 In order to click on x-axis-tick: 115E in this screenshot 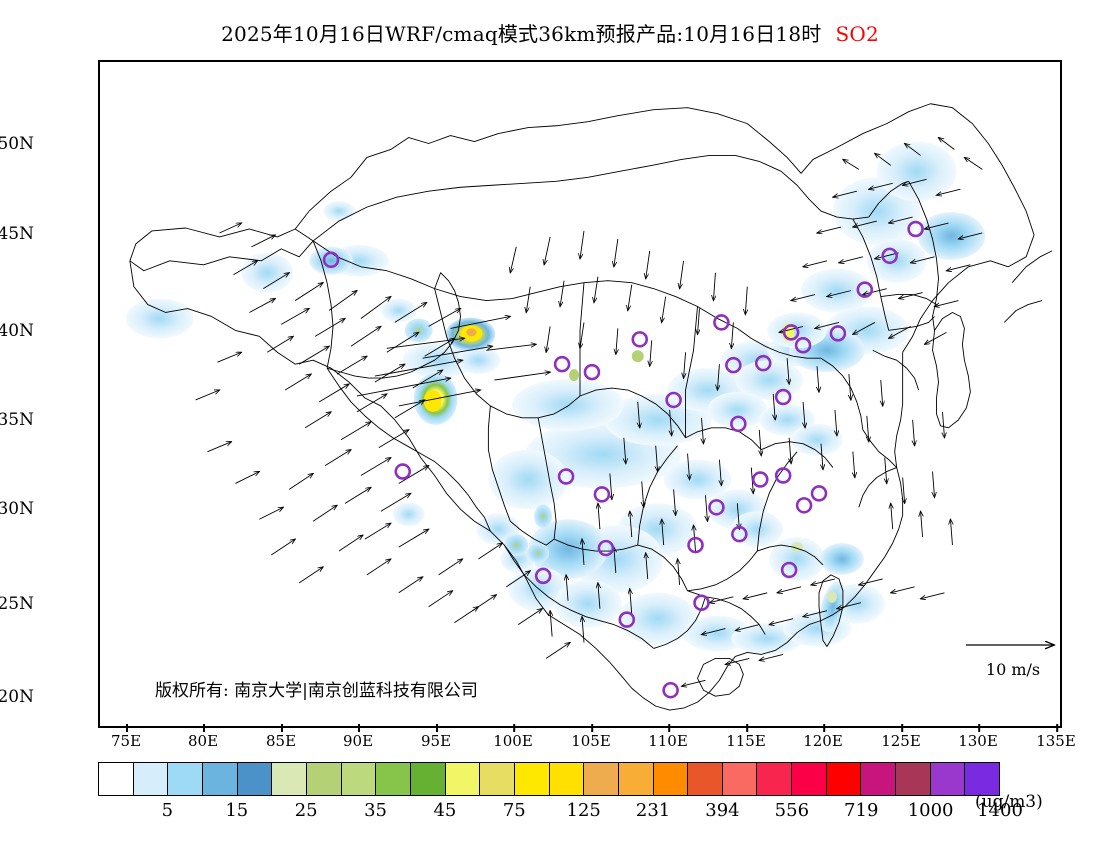, I will do `click(746, 737)`.